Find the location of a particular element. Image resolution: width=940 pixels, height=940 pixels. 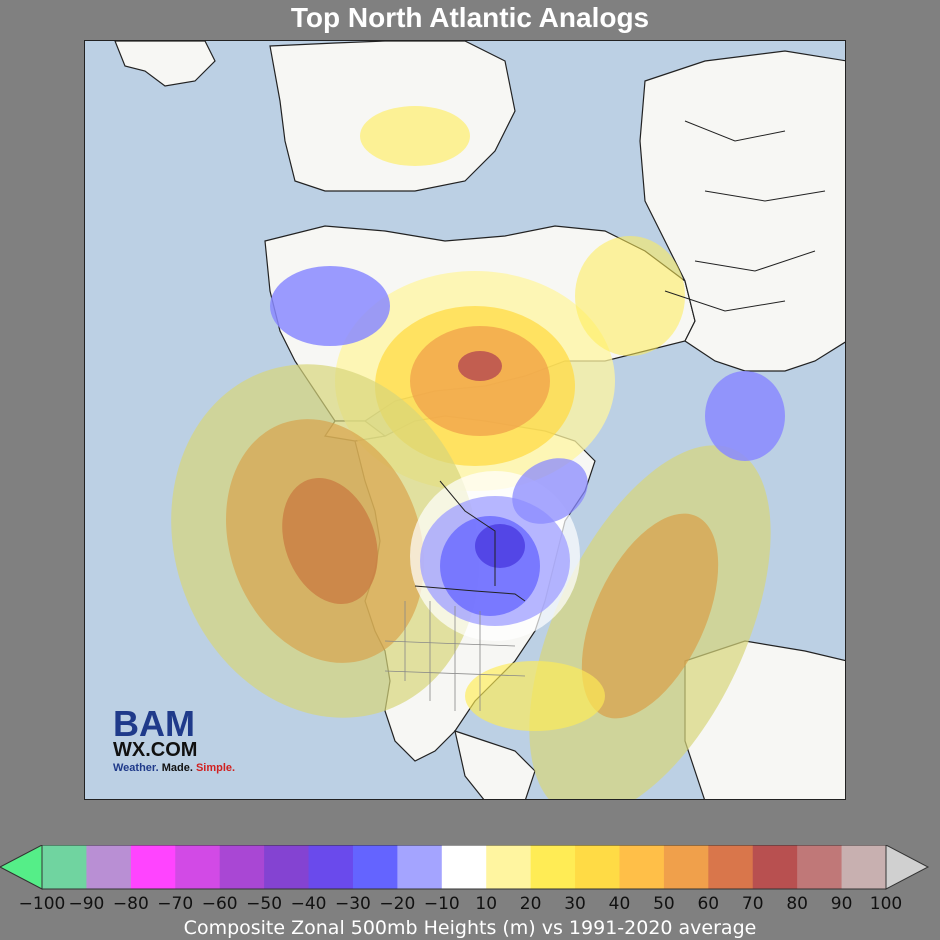

europe is located at coordinates (742, 211).